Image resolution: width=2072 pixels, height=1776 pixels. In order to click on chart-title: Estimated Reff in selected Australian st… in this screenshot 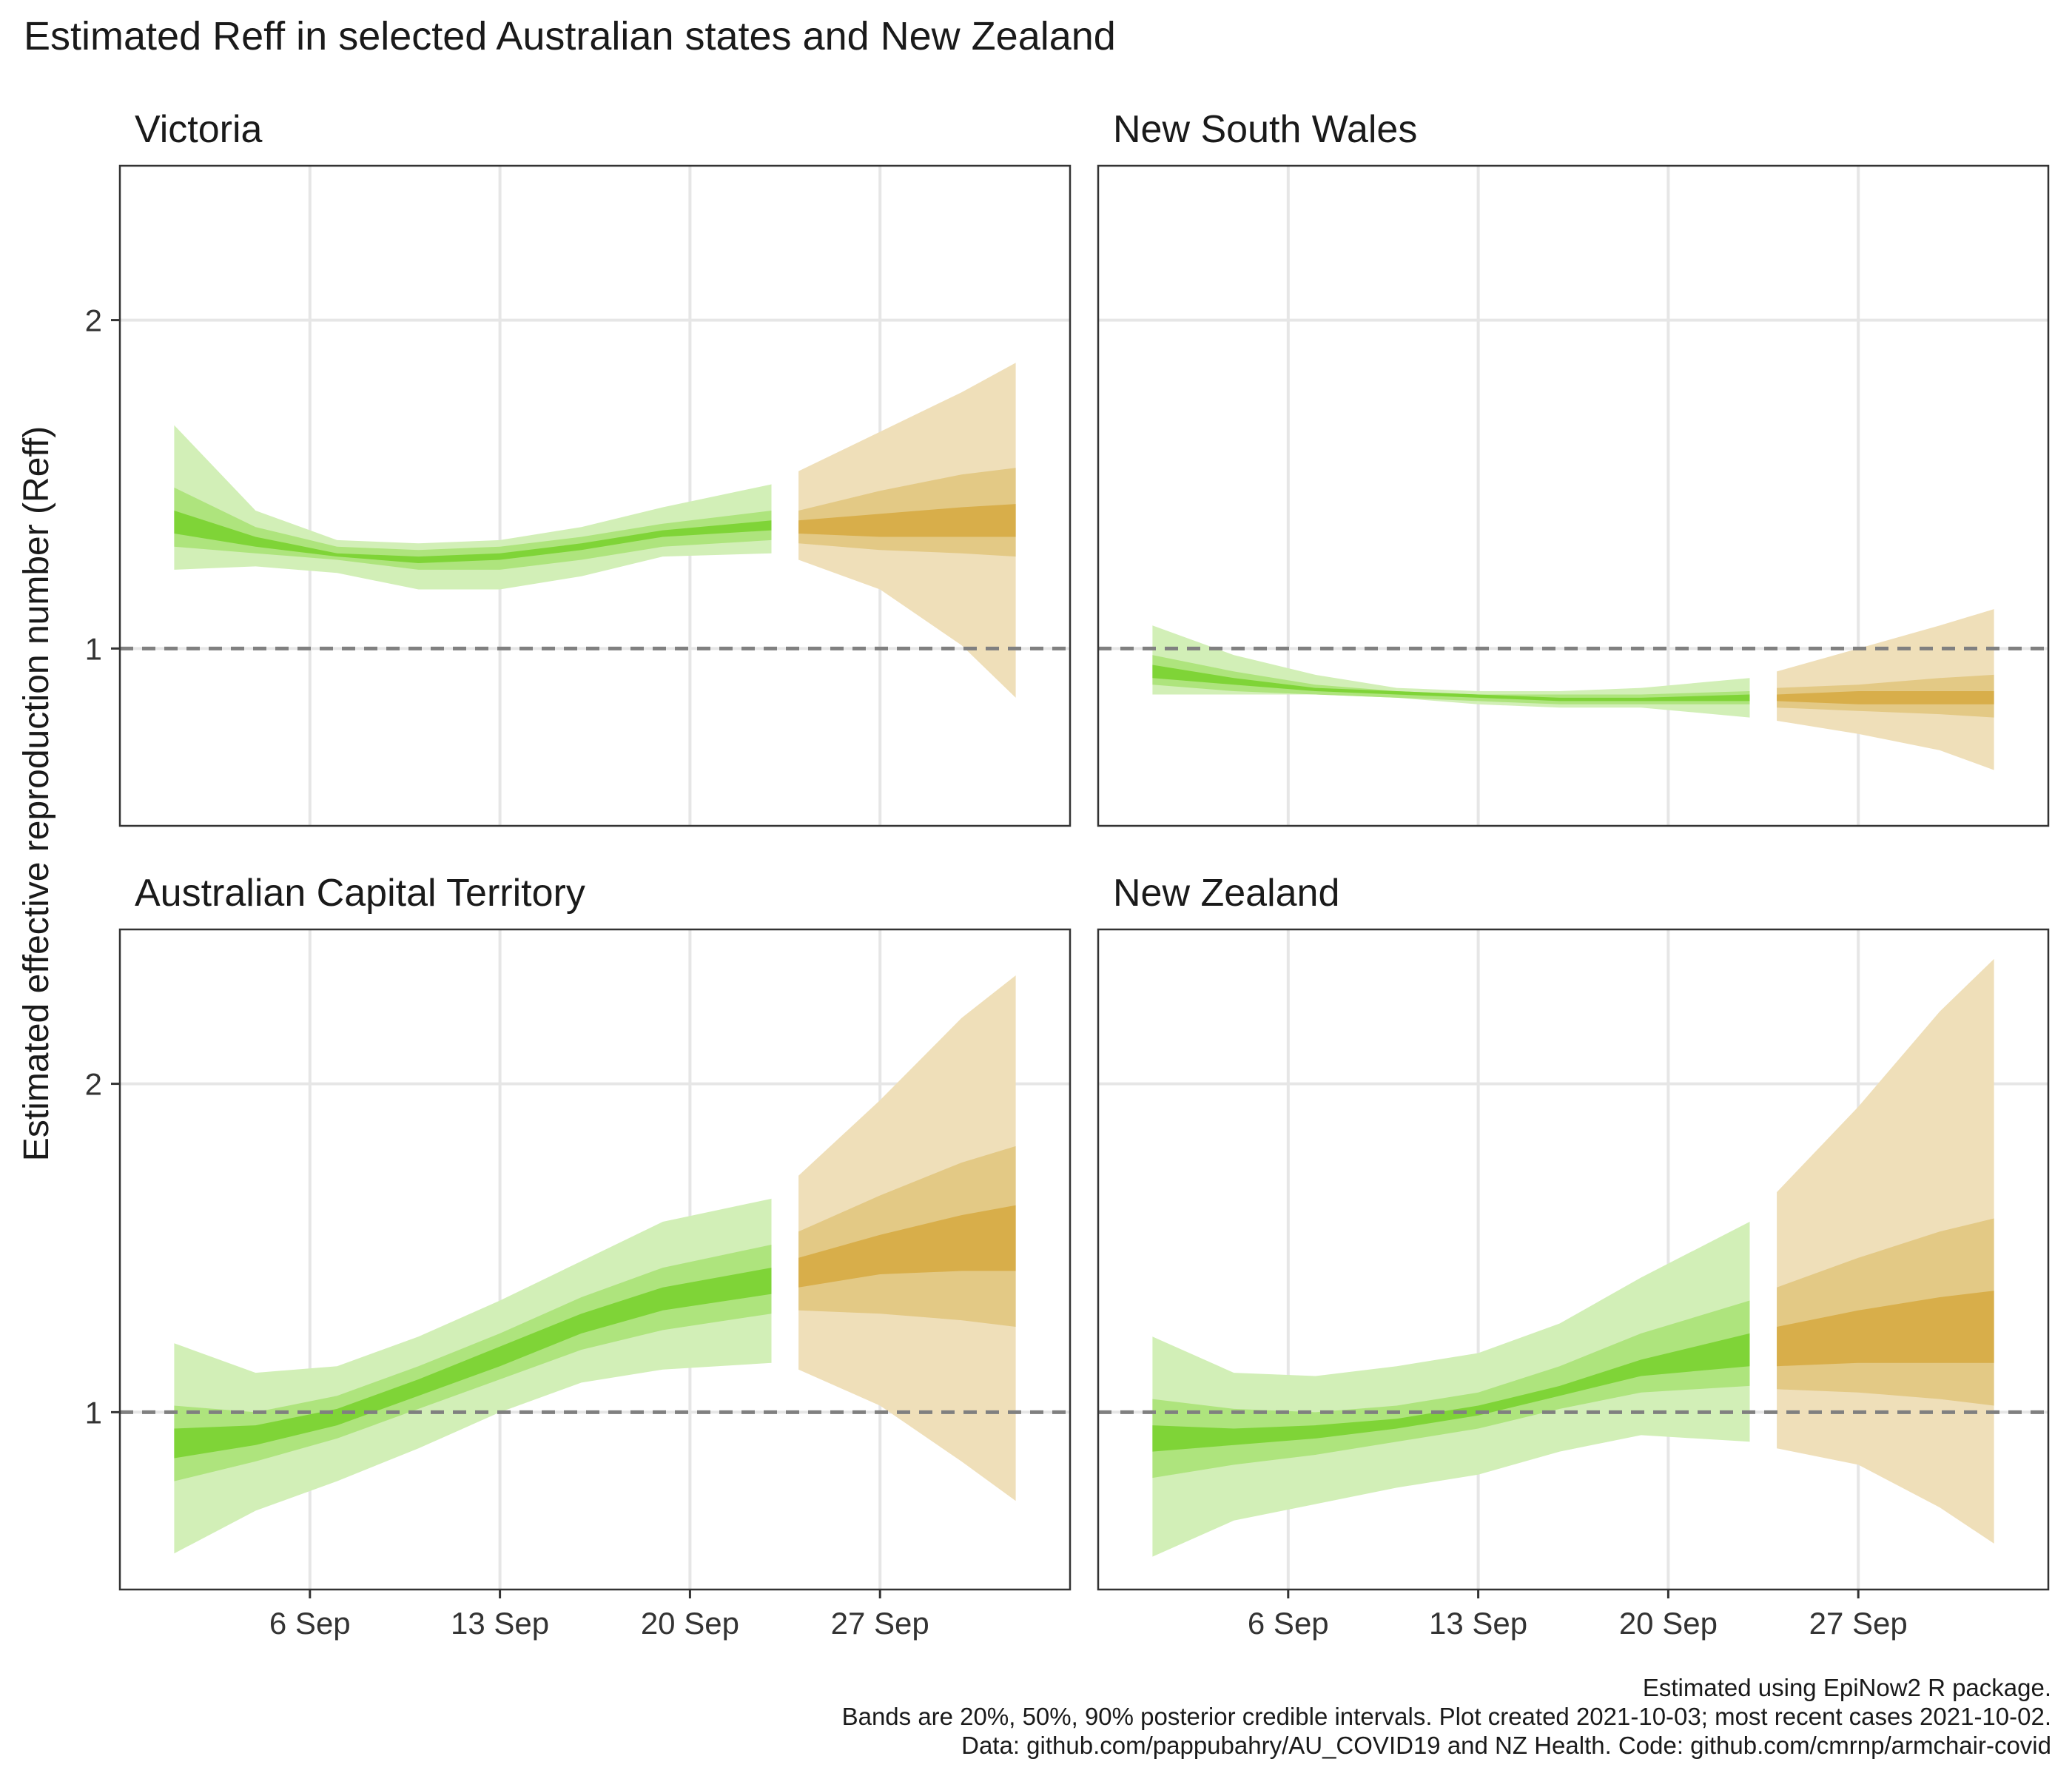, I will do `click(570, 36)`.